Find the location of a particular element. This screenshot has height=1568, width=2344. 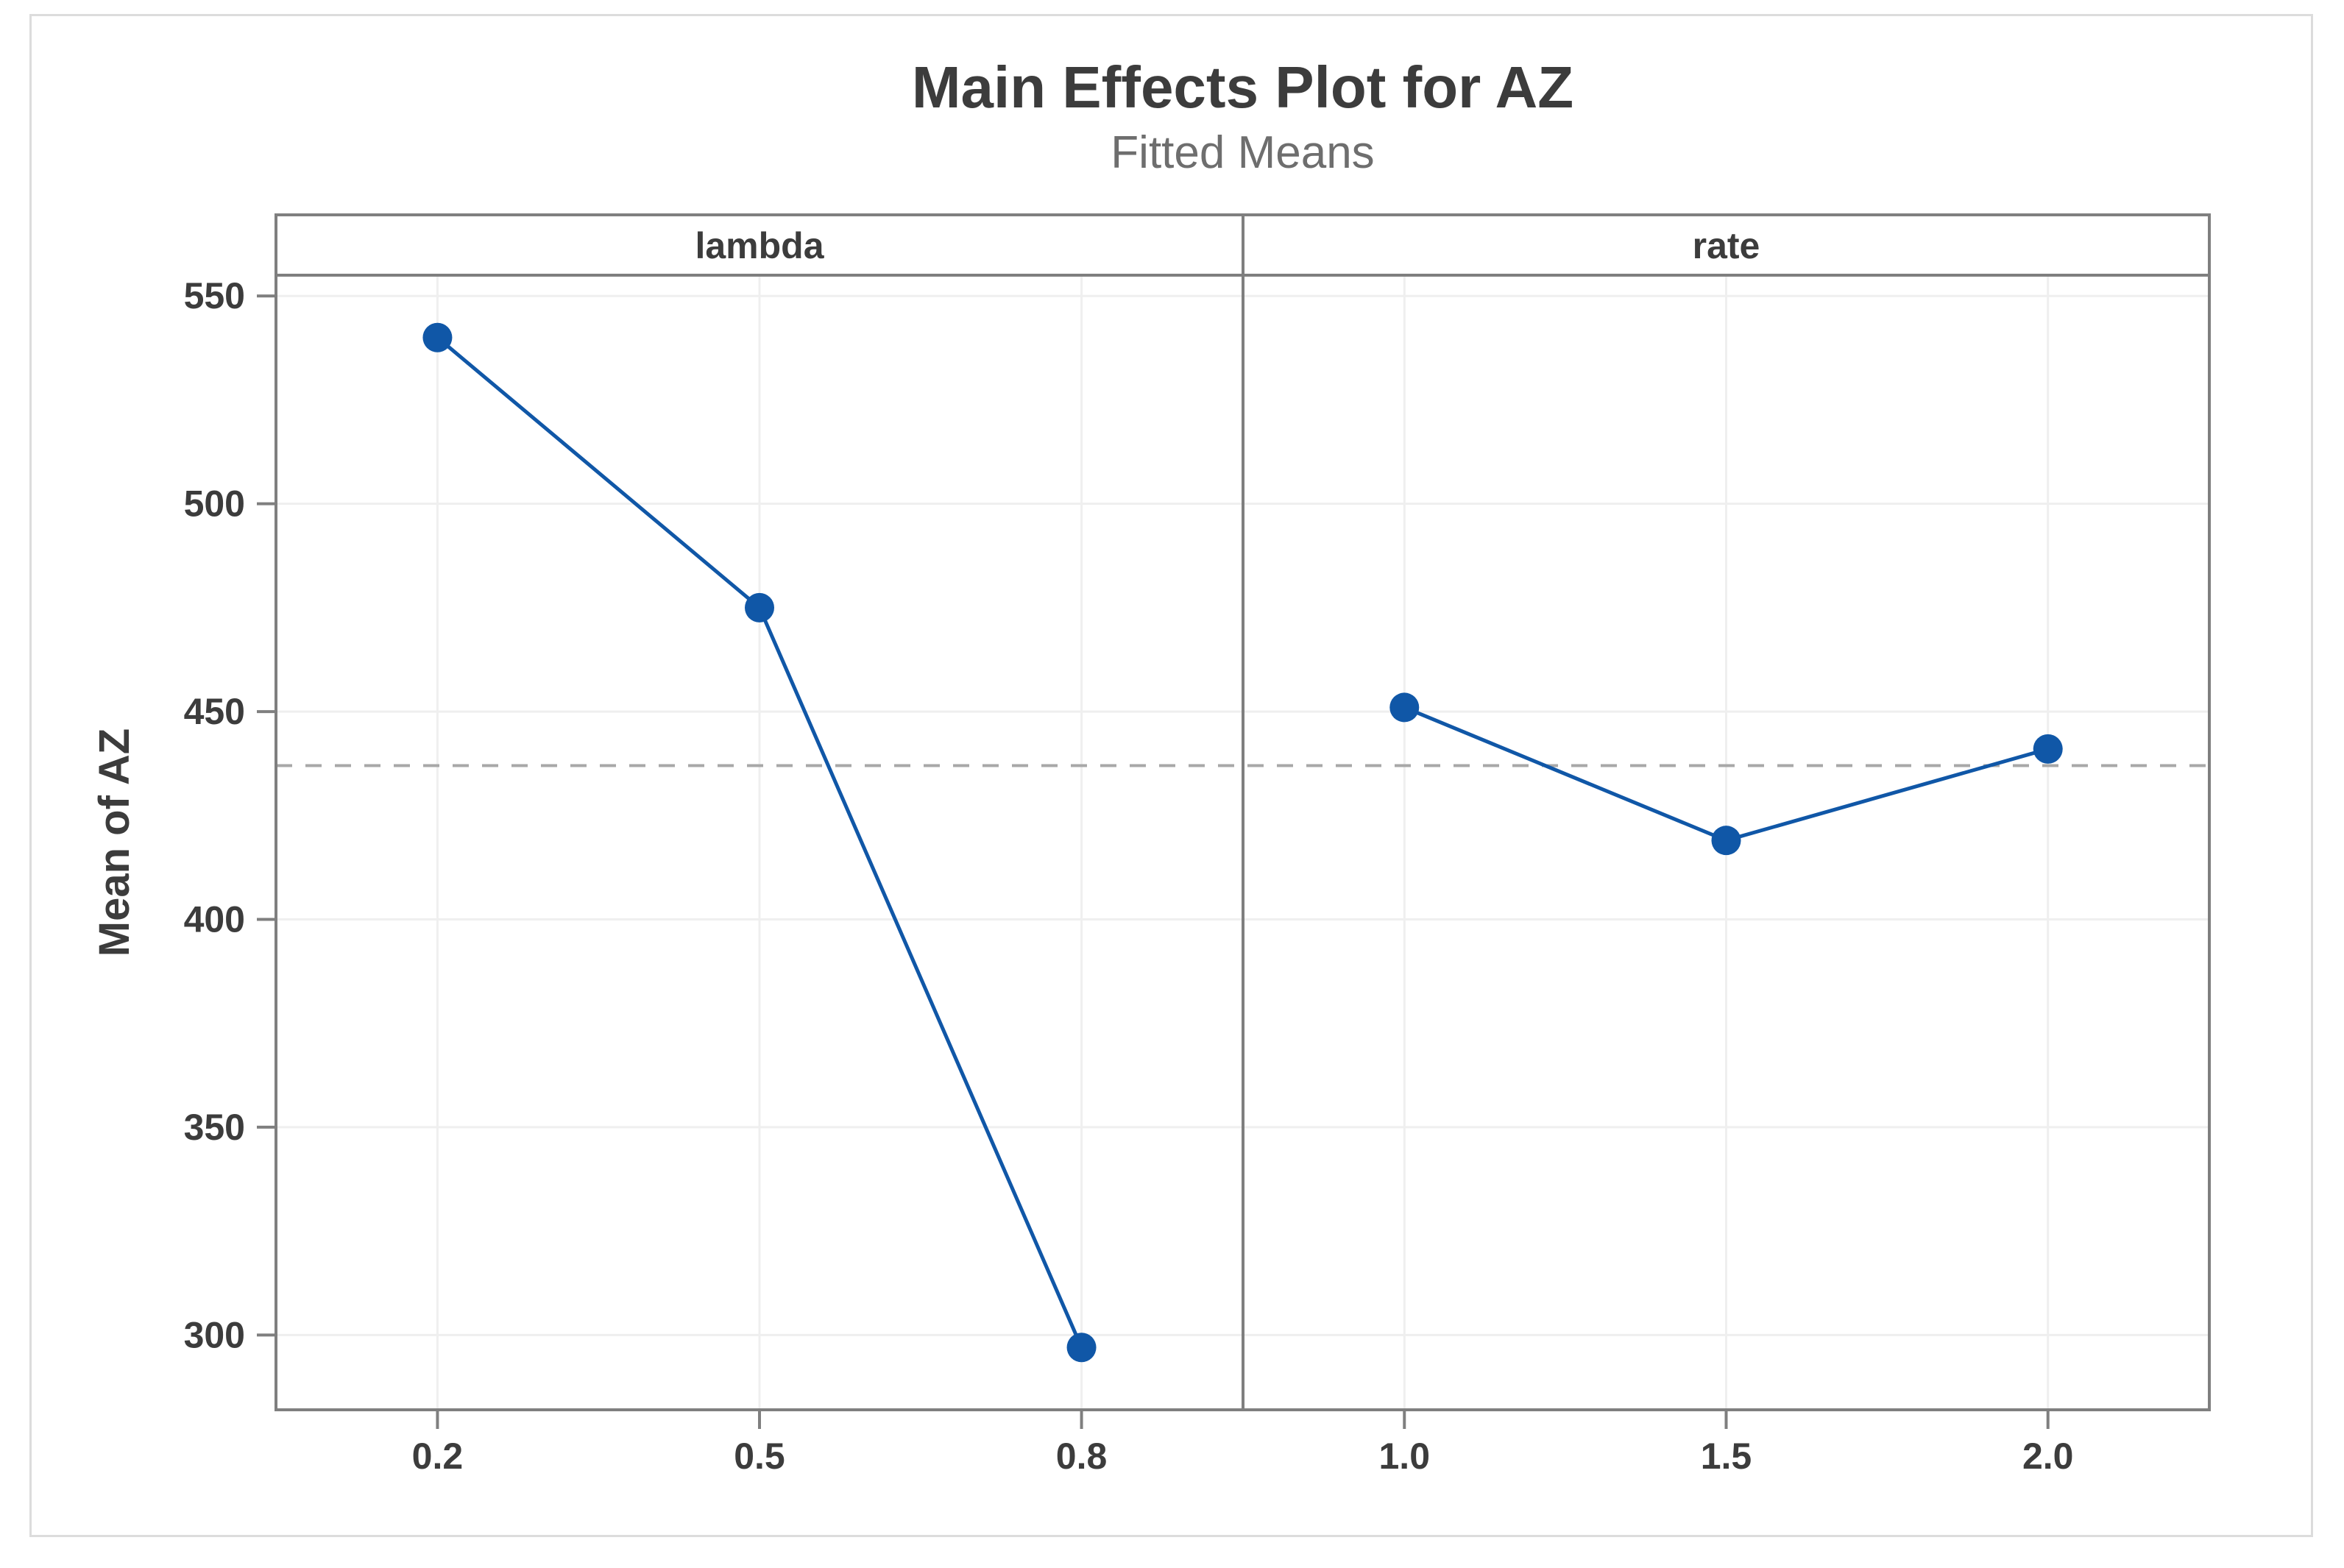

y-tick-label: 550 is located at coordinates (214, 295).